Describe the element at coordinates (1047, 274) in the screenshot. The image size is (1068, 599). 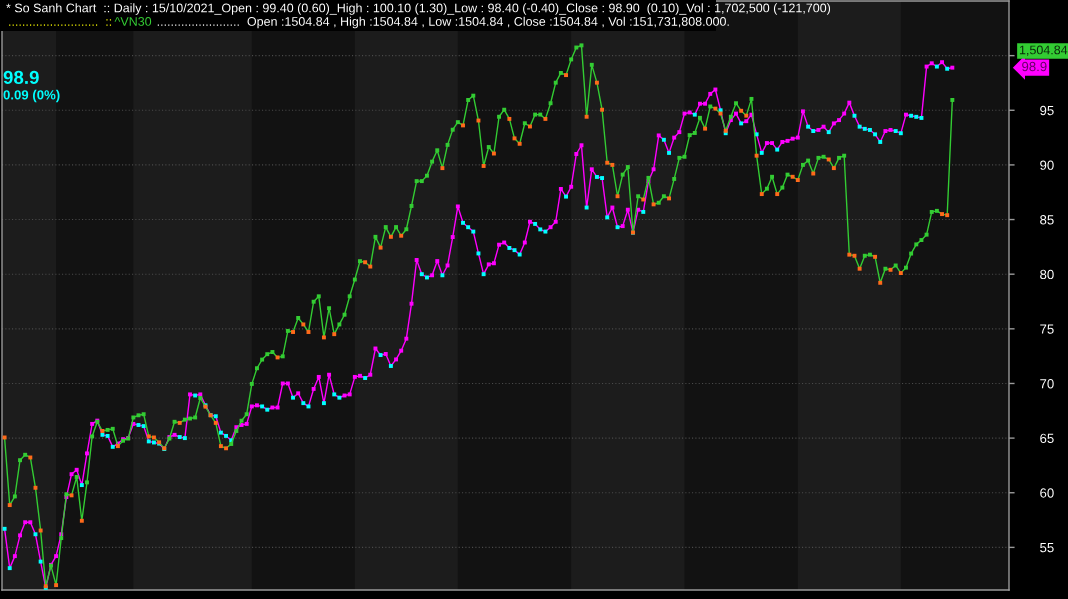
I see `y-tick-label: 80` at that location.